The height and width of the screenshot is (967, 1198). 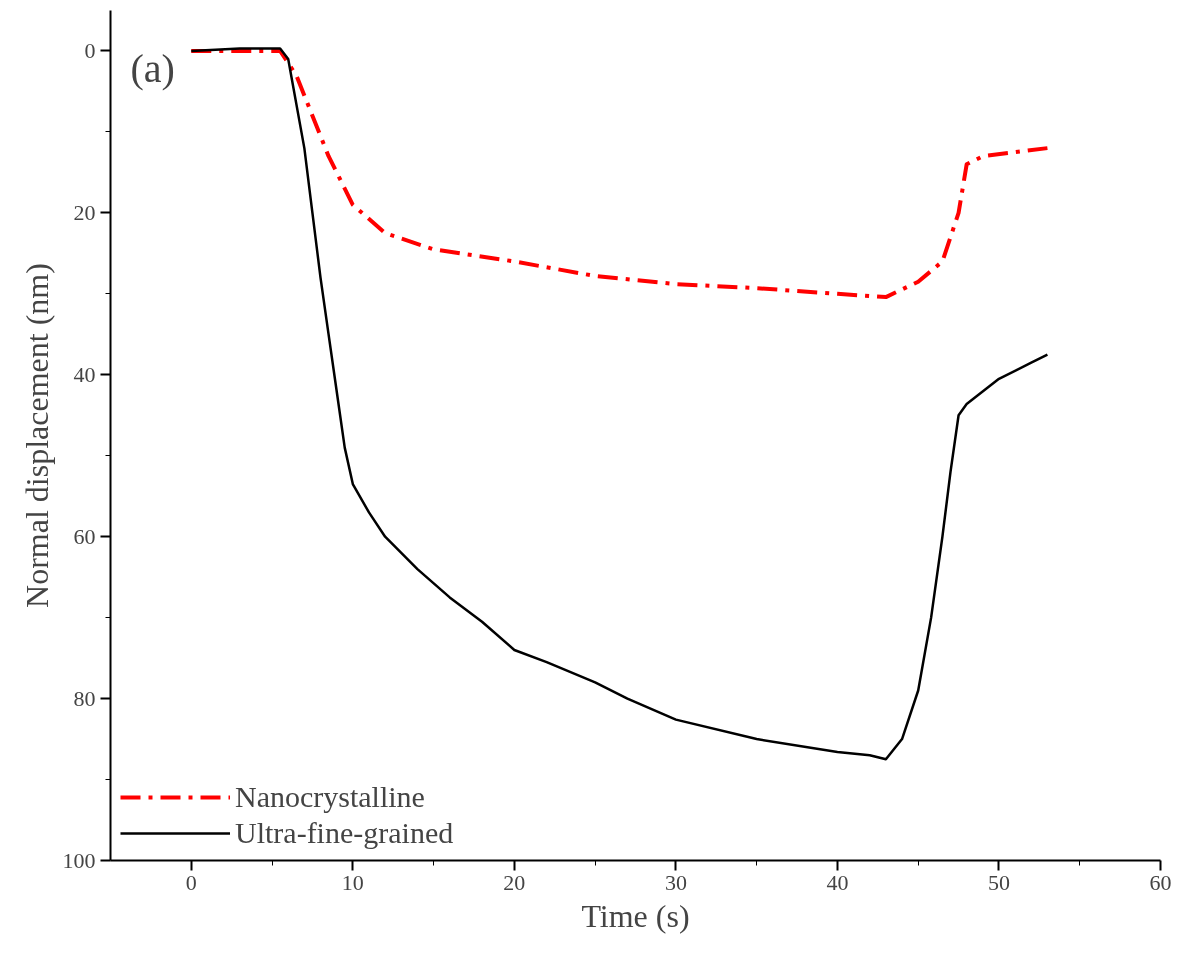 I want to click on x-tick-label: 50, so click(x=998, y=882).